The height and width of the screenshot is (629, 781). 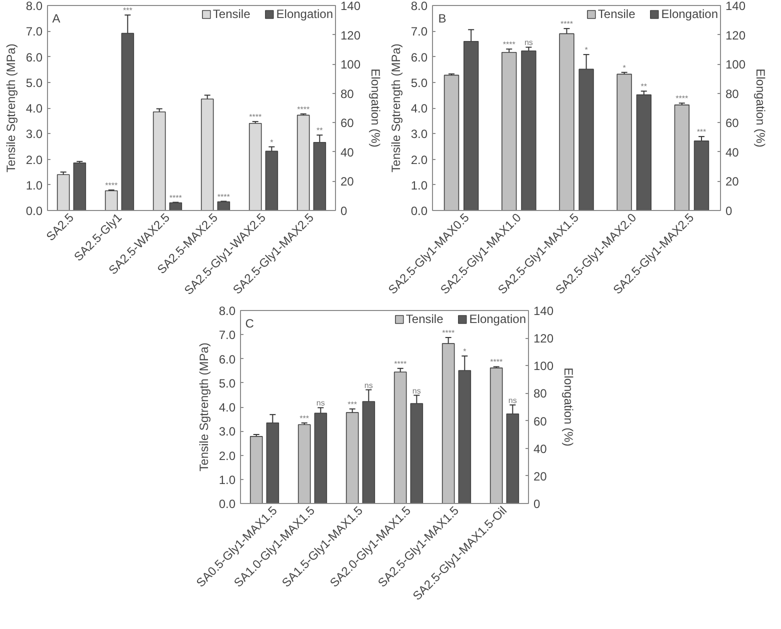 What do you see at coordinates (56, 19) in the screenshot?
I see `annotation: A` at bounding box center [56, 19].